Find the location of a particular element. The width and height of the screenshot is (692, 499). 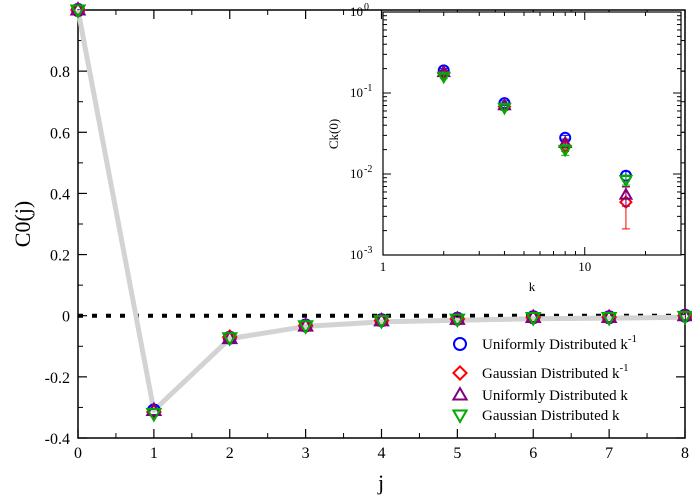

legend-label: Gaussian Distributed k-1 is located at coordinates (555, 372).